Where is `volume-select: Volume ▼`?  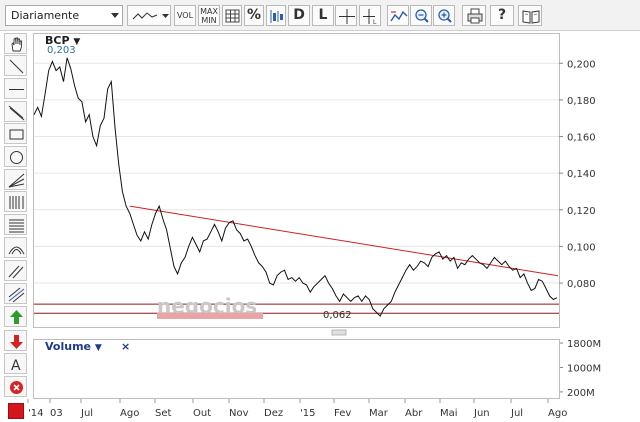
volume-select: Volume ▼ is located at coordinates (73, 346).